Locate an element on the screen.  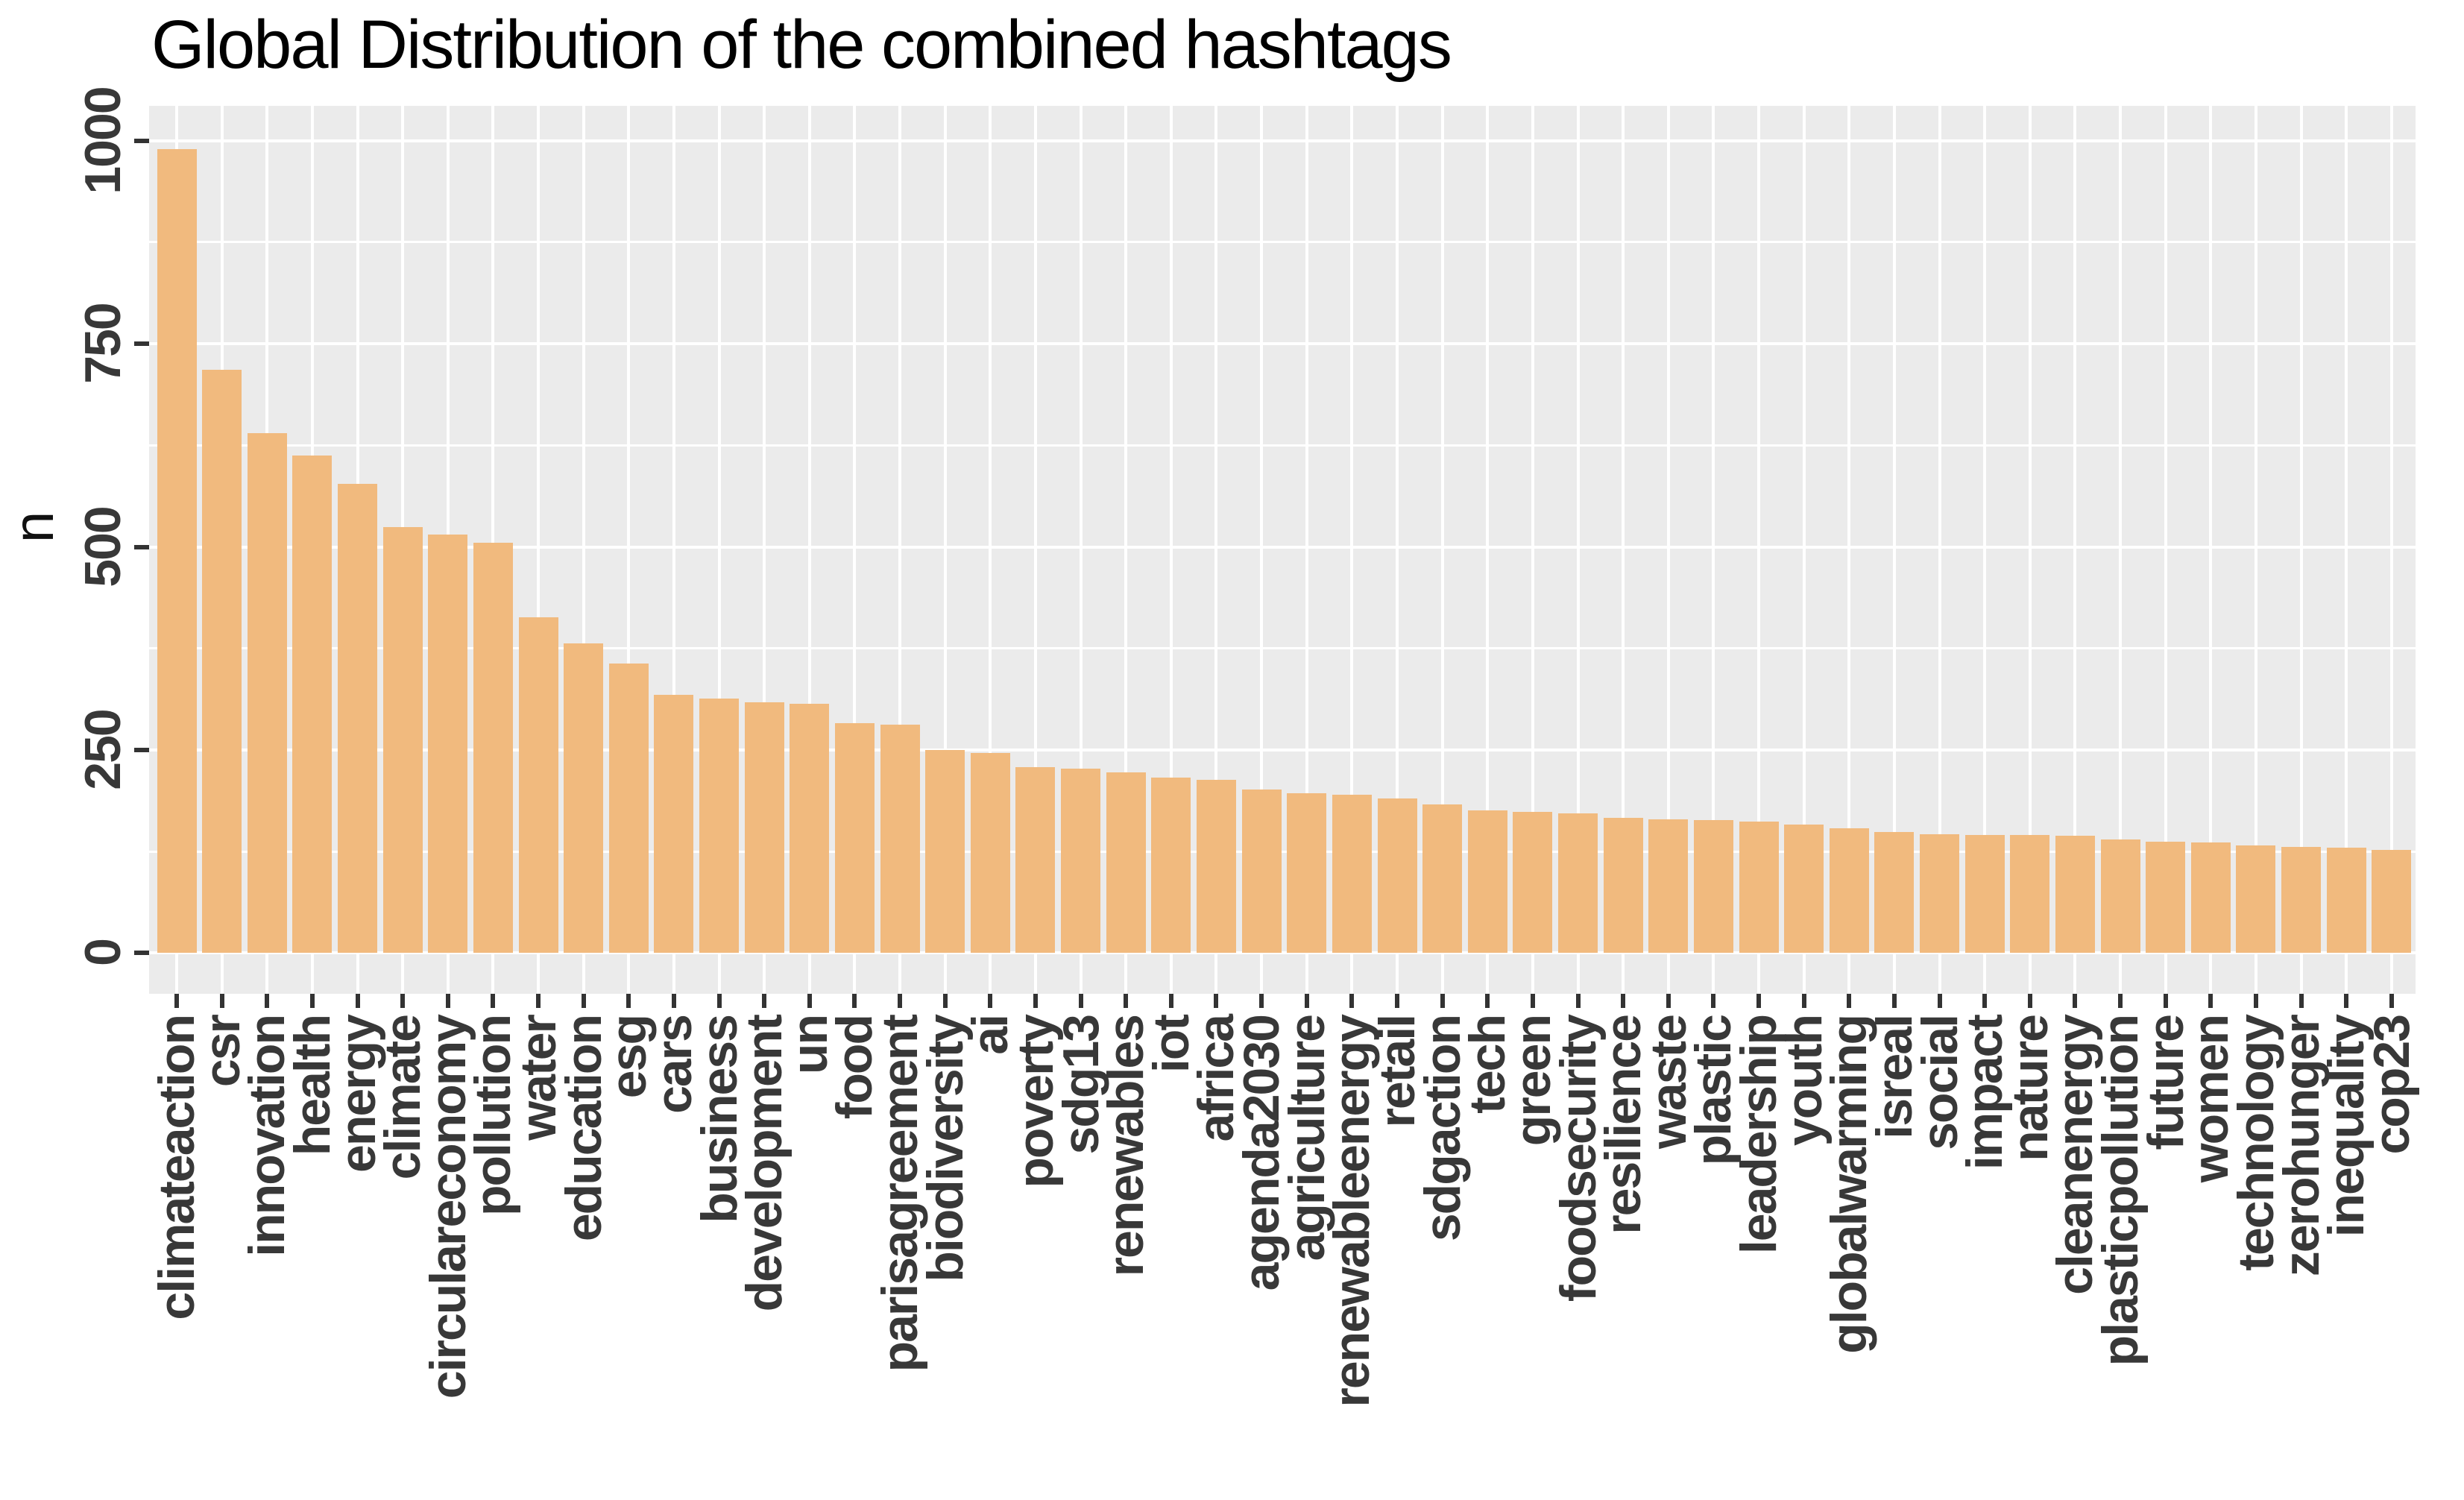
x-tick-label: biodiversity is located at coordinates (945, 1148).